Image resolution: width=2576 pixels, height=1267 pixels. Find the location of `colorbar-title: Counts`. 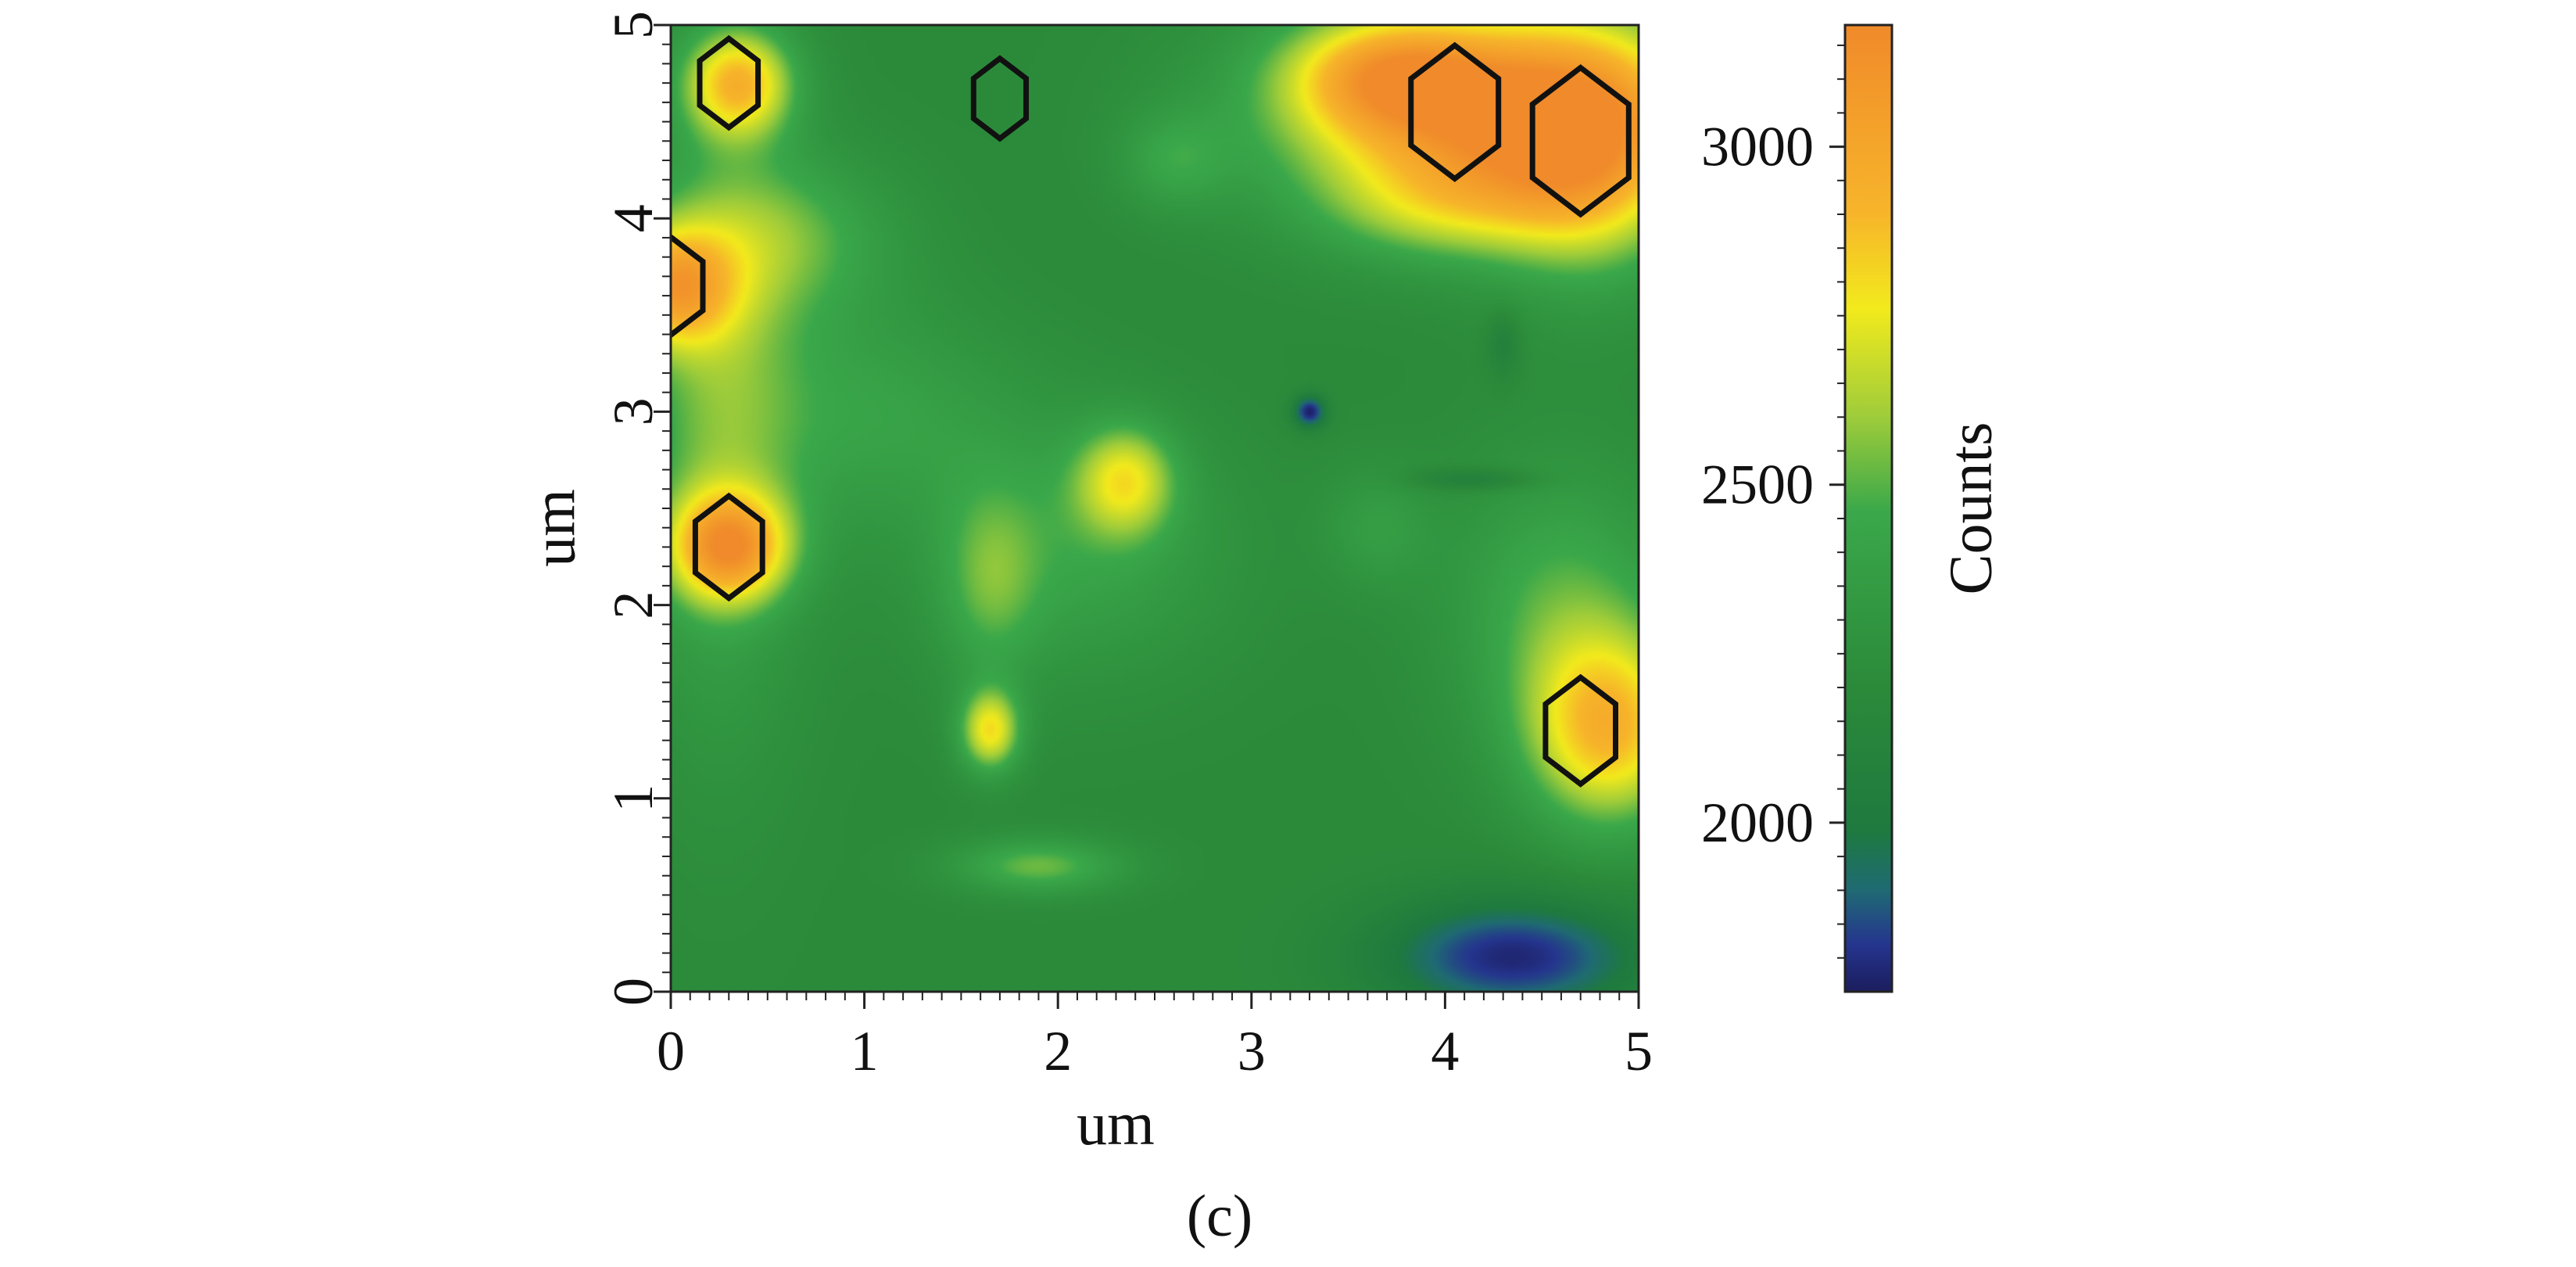

colorbar-title: Counts is located at coordinates (1970, 508).